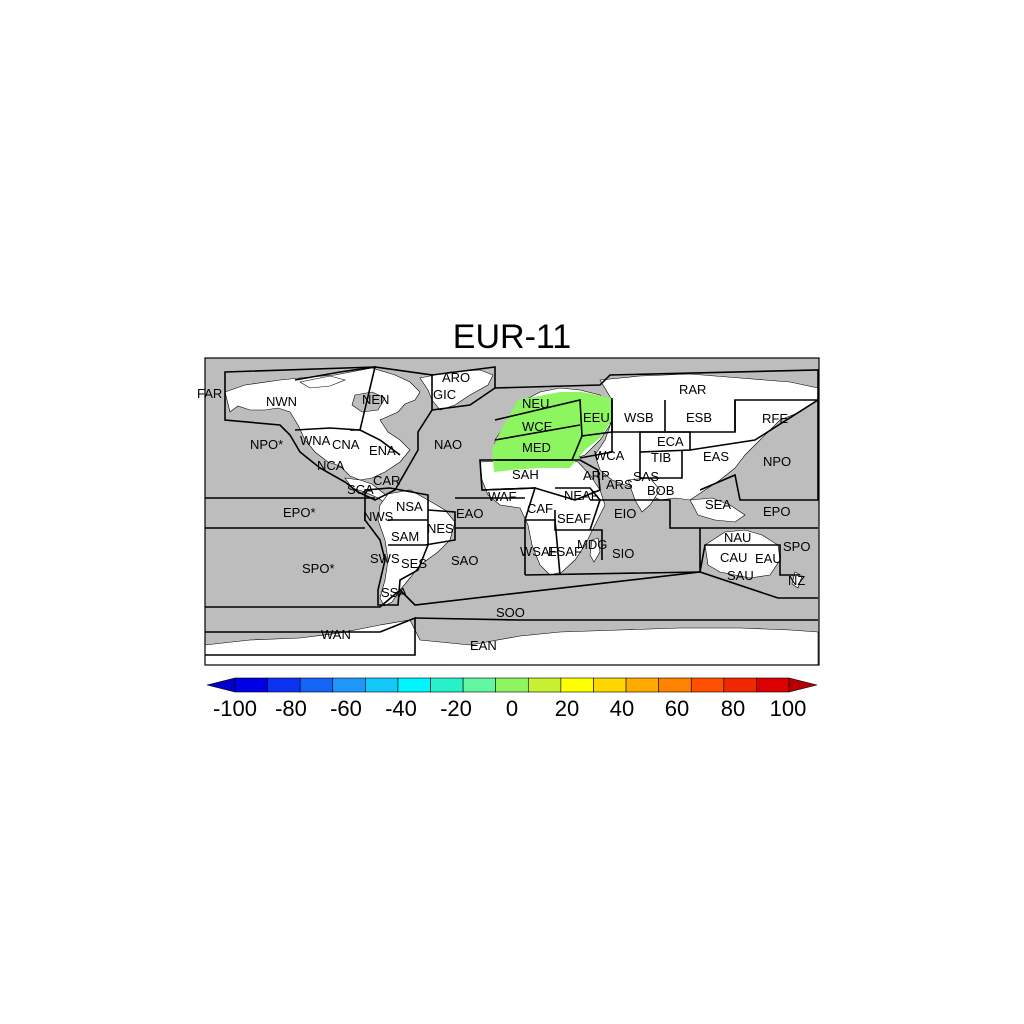 The image size is (1024, 1024). I want to click on region-label-car: CAR, so click(386, 480).